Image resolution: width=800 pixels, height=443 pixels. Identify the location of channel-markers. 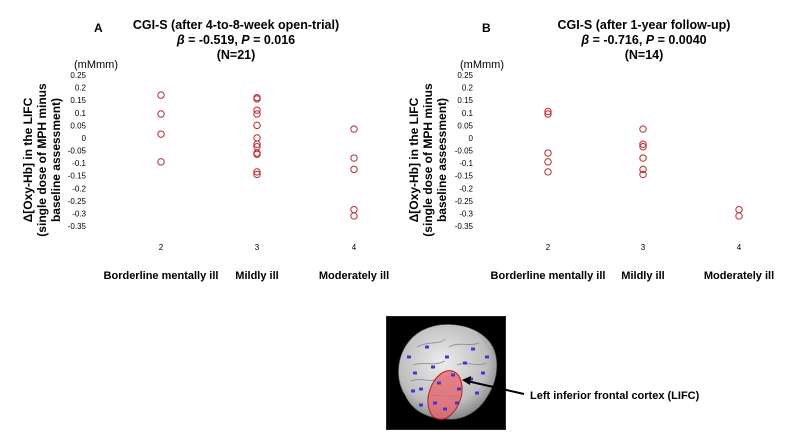
(448, 378).